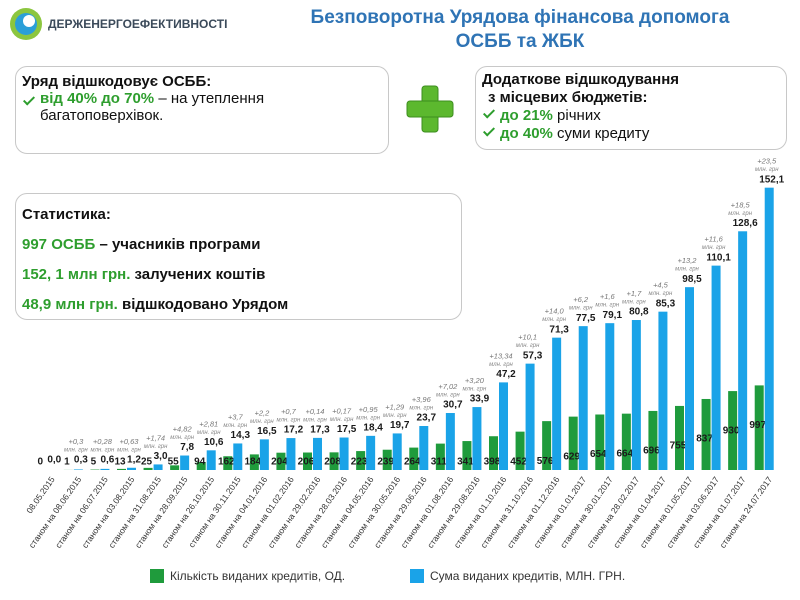  What do you see at coordinates (603, 133) in the screenshot?
I see `item-text: суми кредиту` at bounding box center [603, 133].